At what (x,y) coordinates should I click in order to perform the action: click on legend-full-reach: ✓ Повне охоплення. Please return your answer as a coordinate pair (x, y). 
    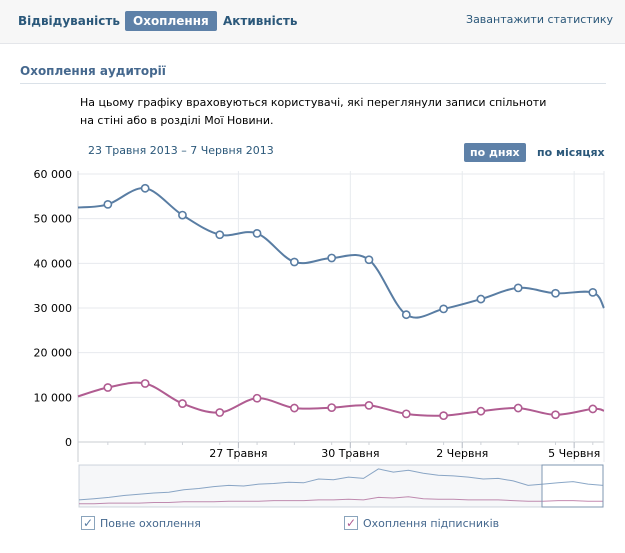
    Looking at the image, I should click on (141, 524).